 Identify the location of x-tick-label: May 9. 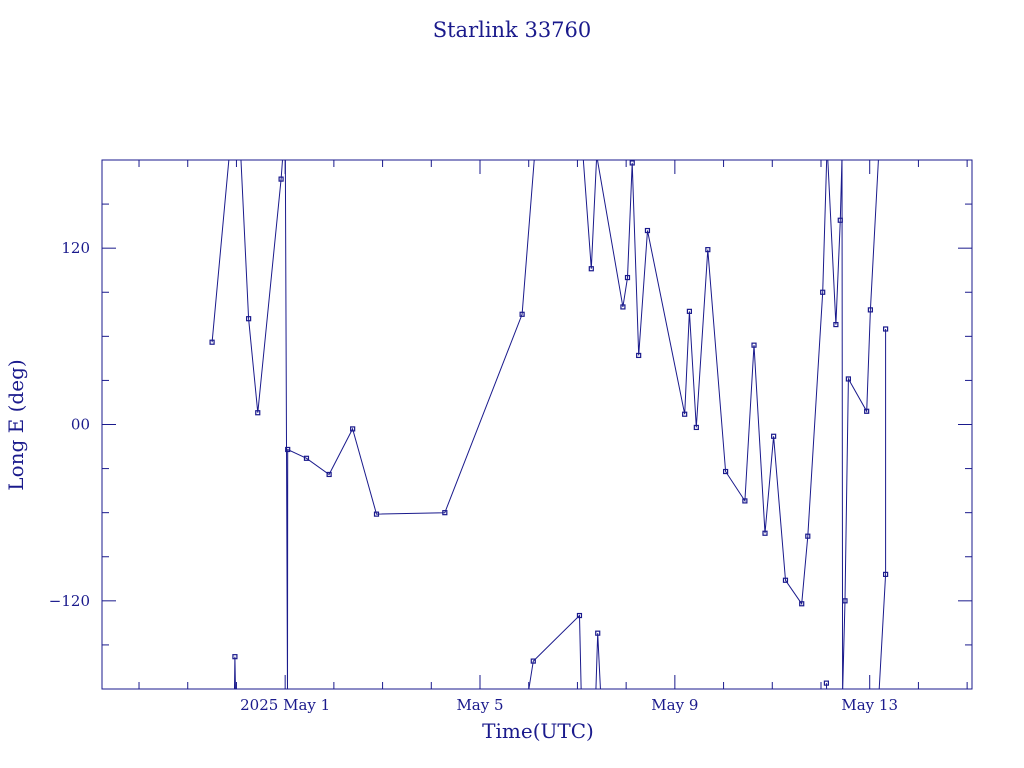
(674, 705).